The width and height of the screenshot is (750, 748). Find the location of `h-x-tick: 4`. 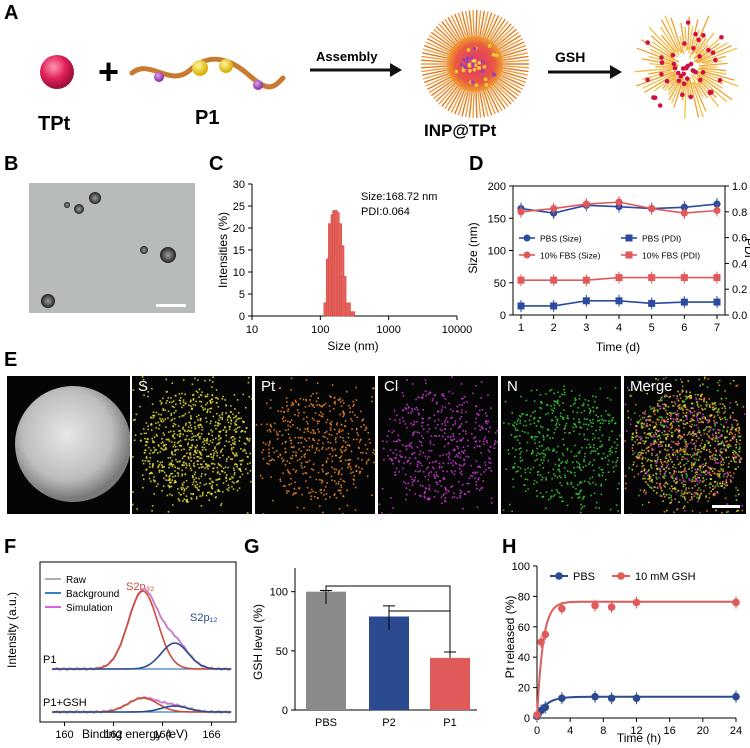

h-x-tick: 4 is located at coordinates (570, 731).